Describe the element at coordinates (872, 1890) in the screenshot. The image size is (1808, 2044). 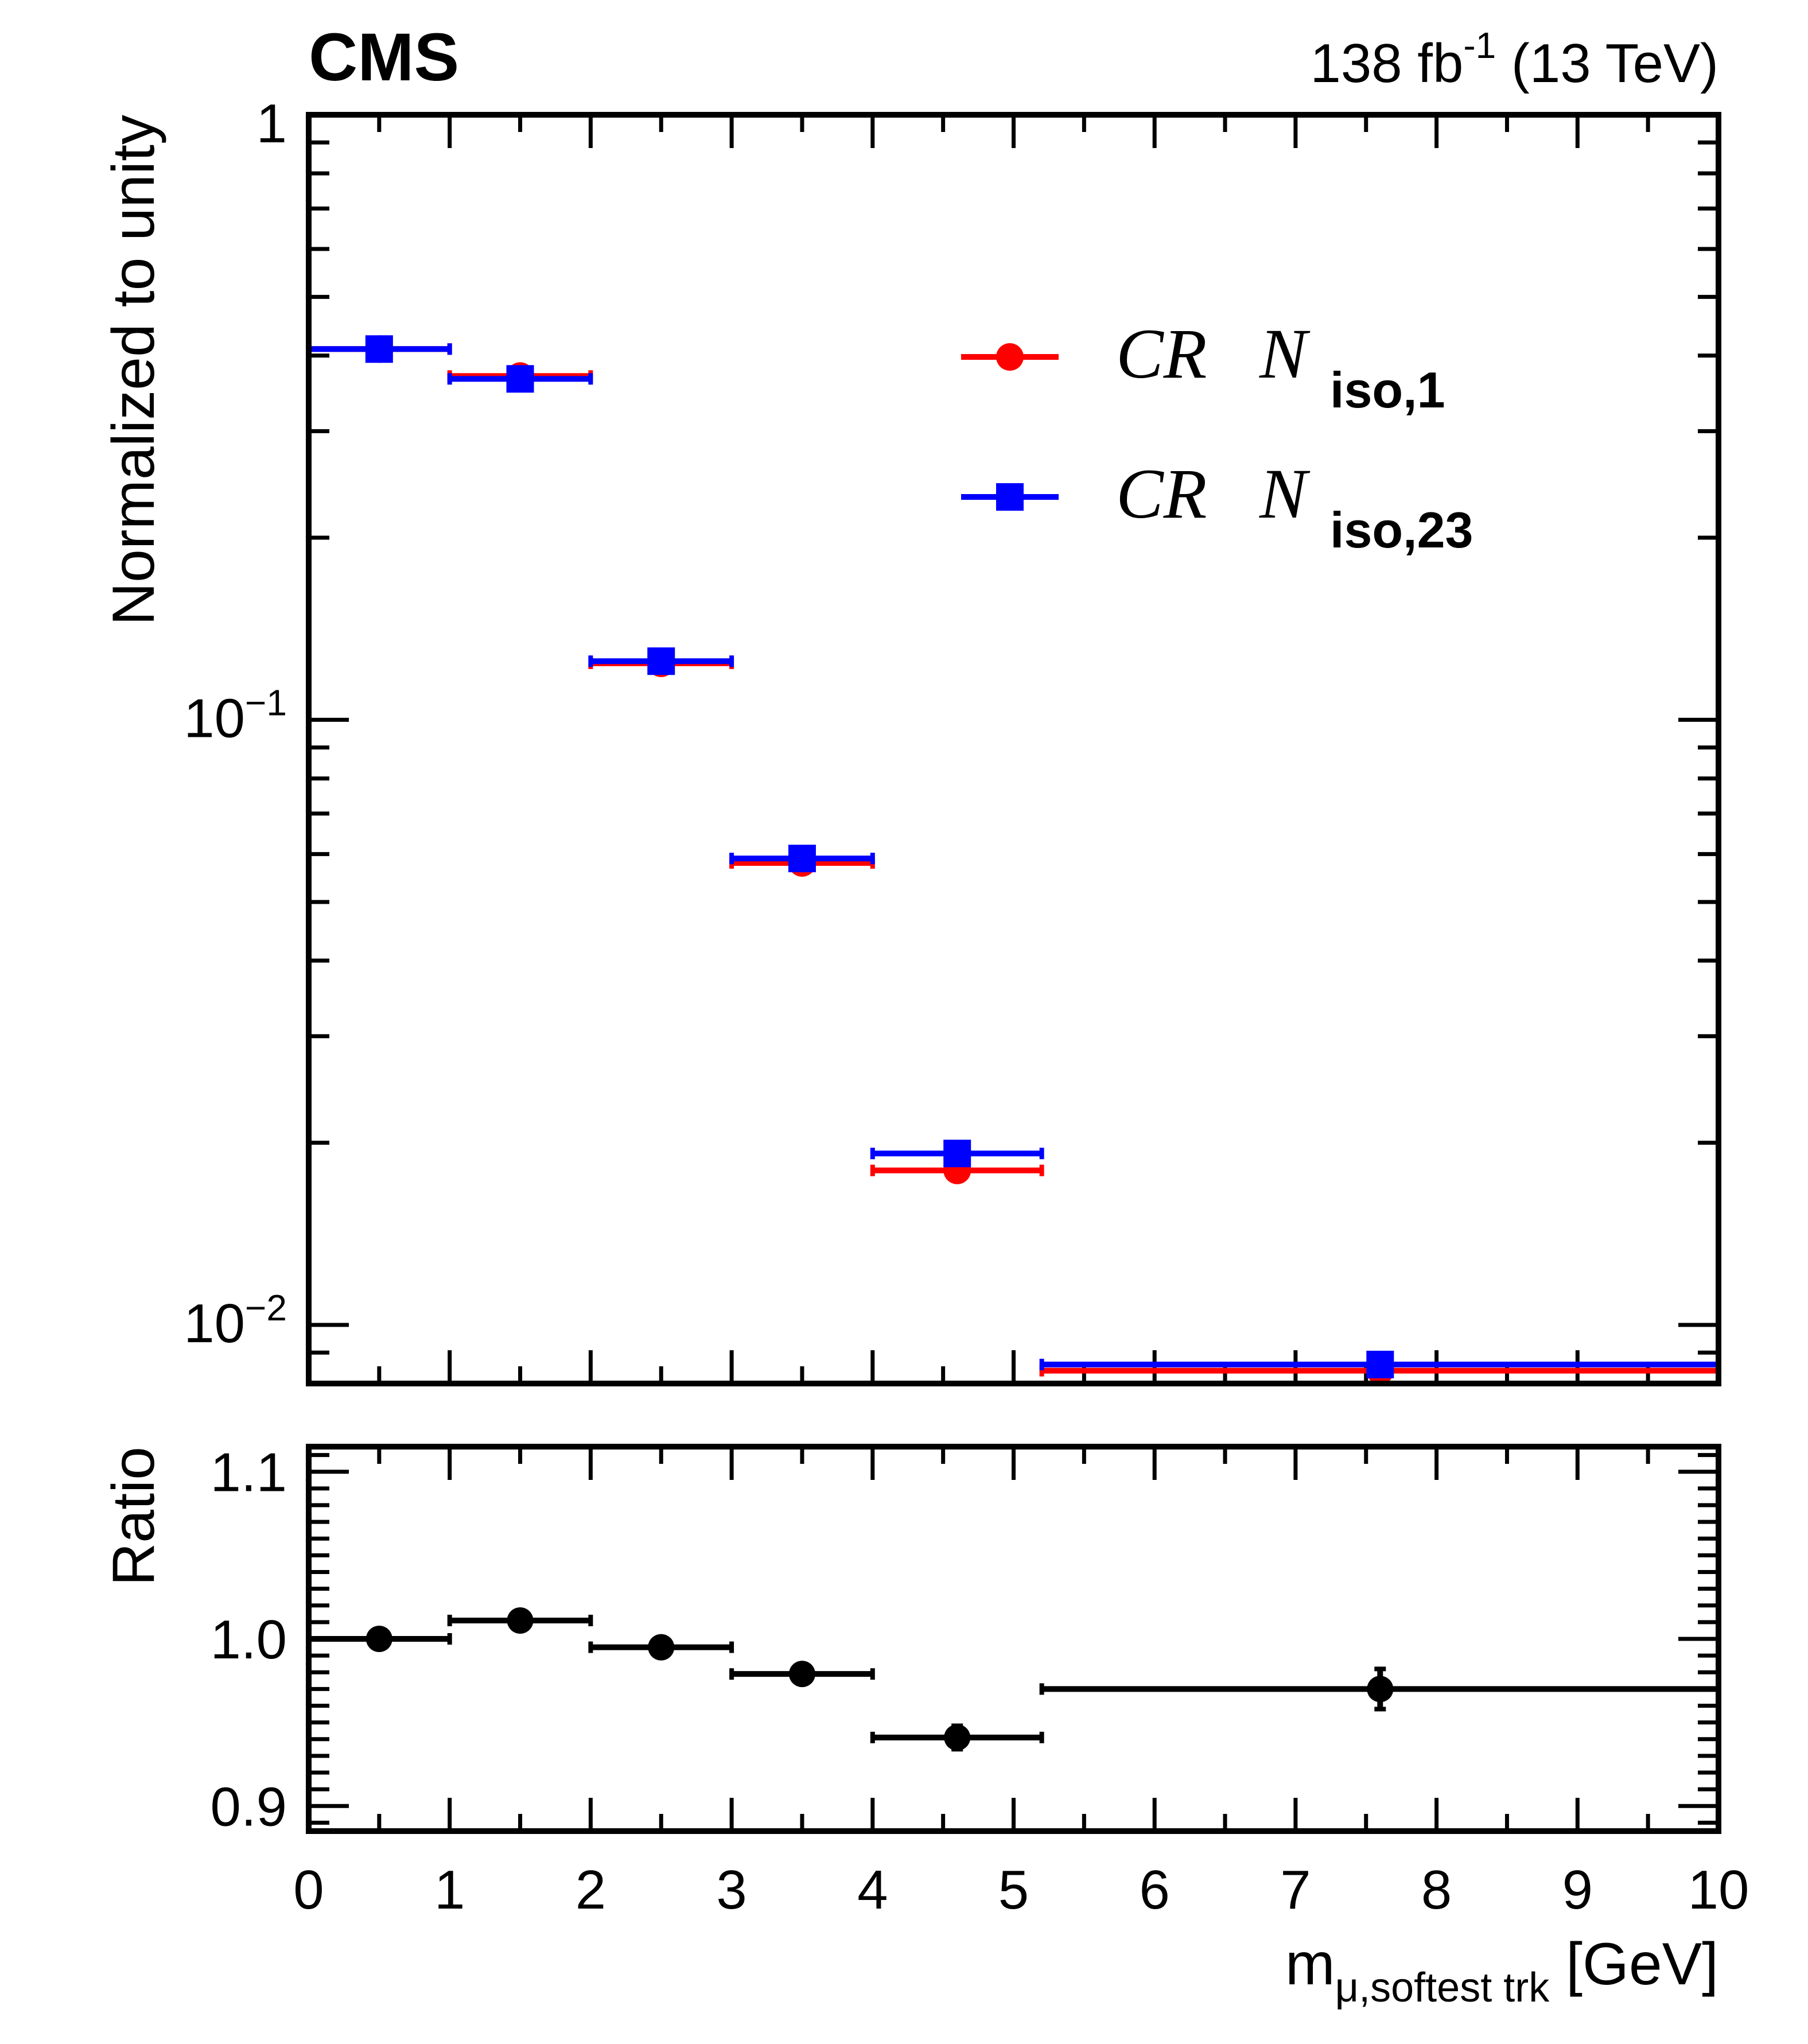
I see `x-tick-label: 4` at that location.